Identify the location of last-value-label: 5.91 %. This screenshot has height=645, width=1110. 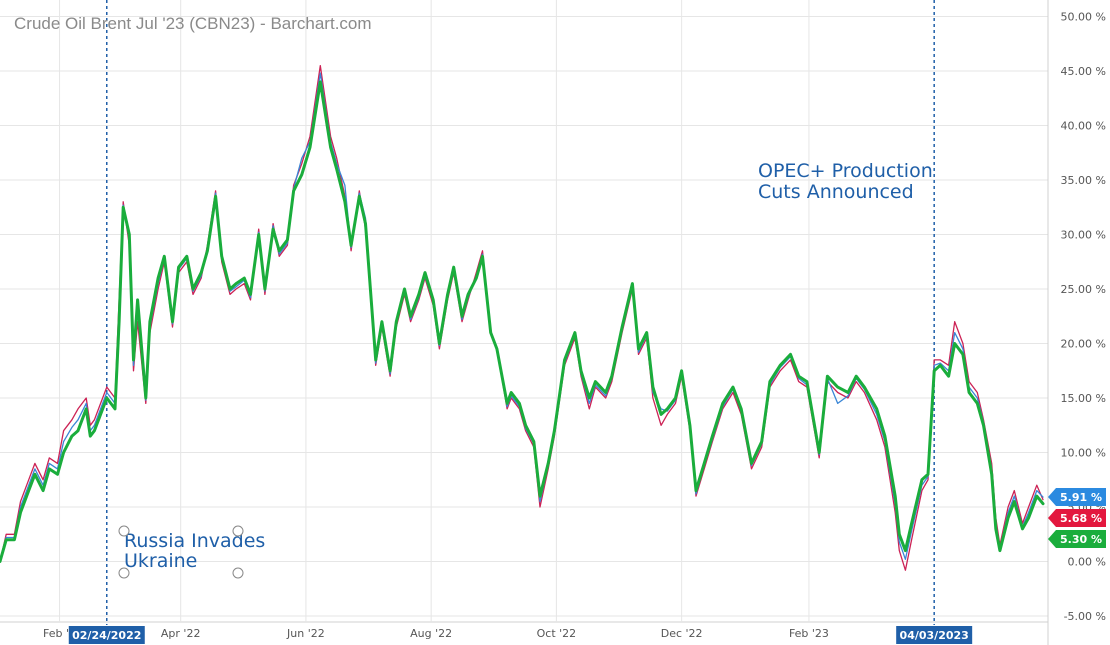
(1081, 497).